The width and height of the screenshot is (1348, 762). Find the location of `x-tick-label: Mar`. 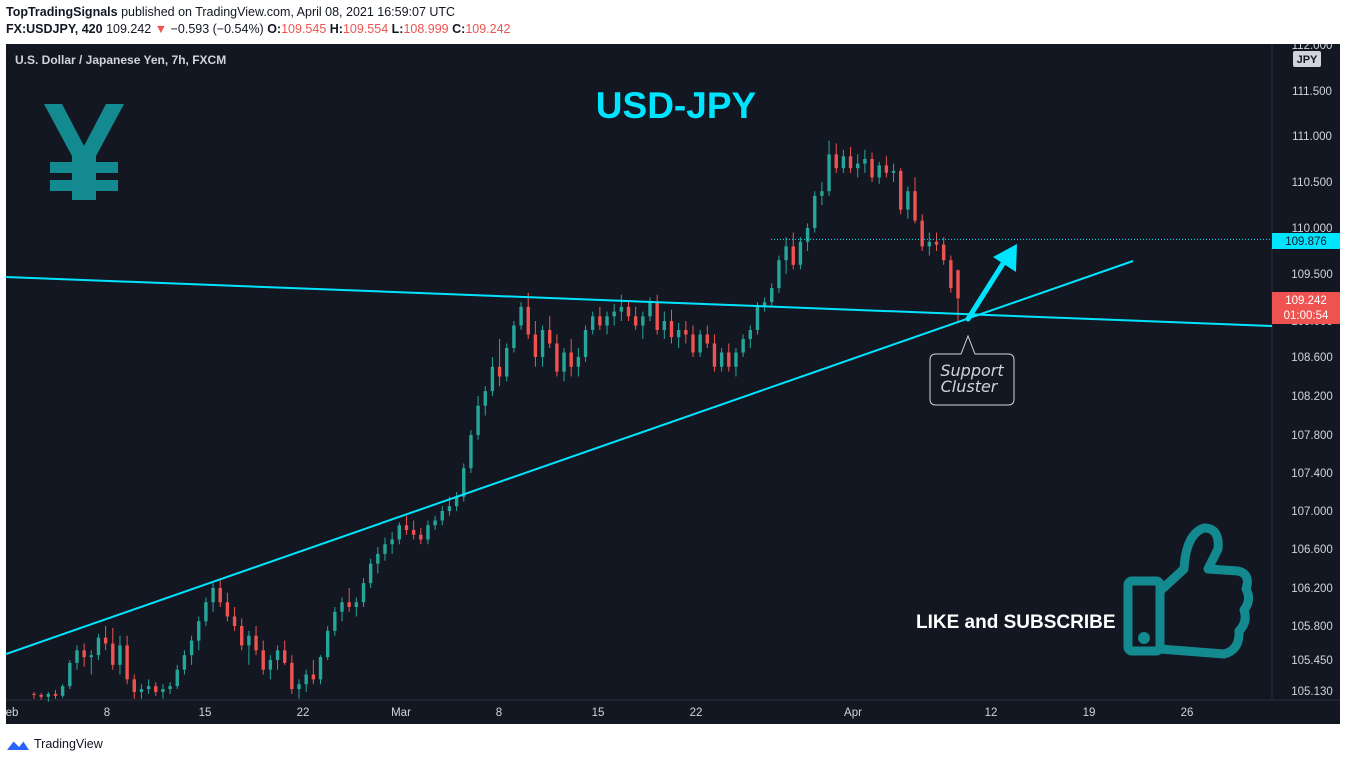

x-tick-label: Mar is located at coordinates (401, 713).